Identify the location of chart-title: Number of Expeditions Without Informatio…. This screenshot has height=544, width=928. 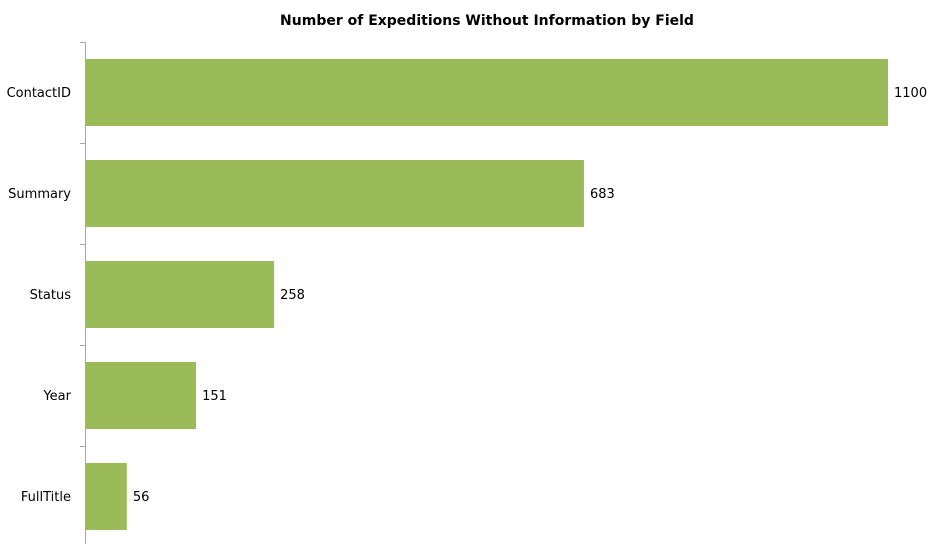
(487, 21).